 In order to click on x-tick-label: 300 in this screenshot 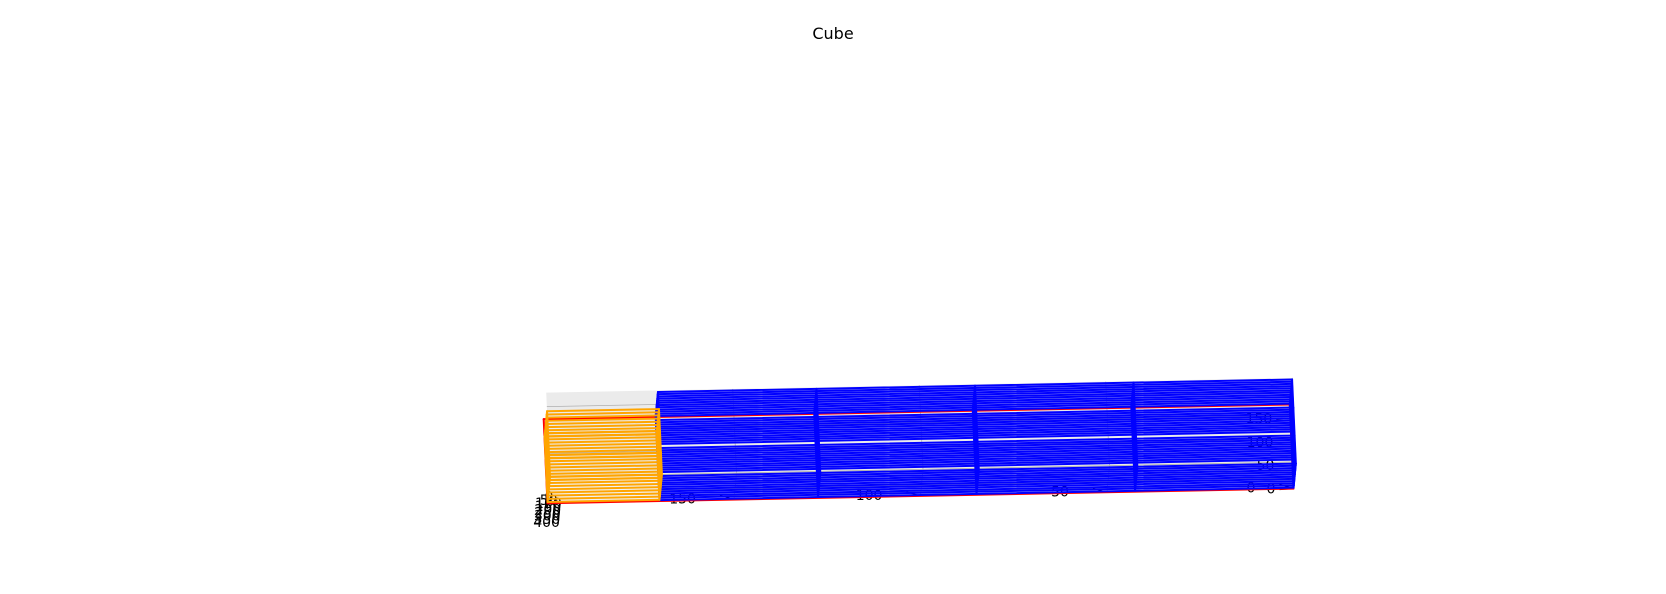, I will do `click(547, 517)`.